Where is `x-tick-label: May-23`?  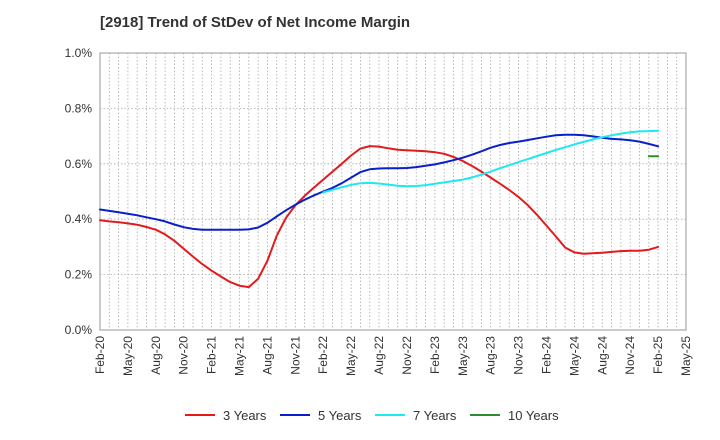
x-tick-label: May-23 is located at coordinates (463, 356).